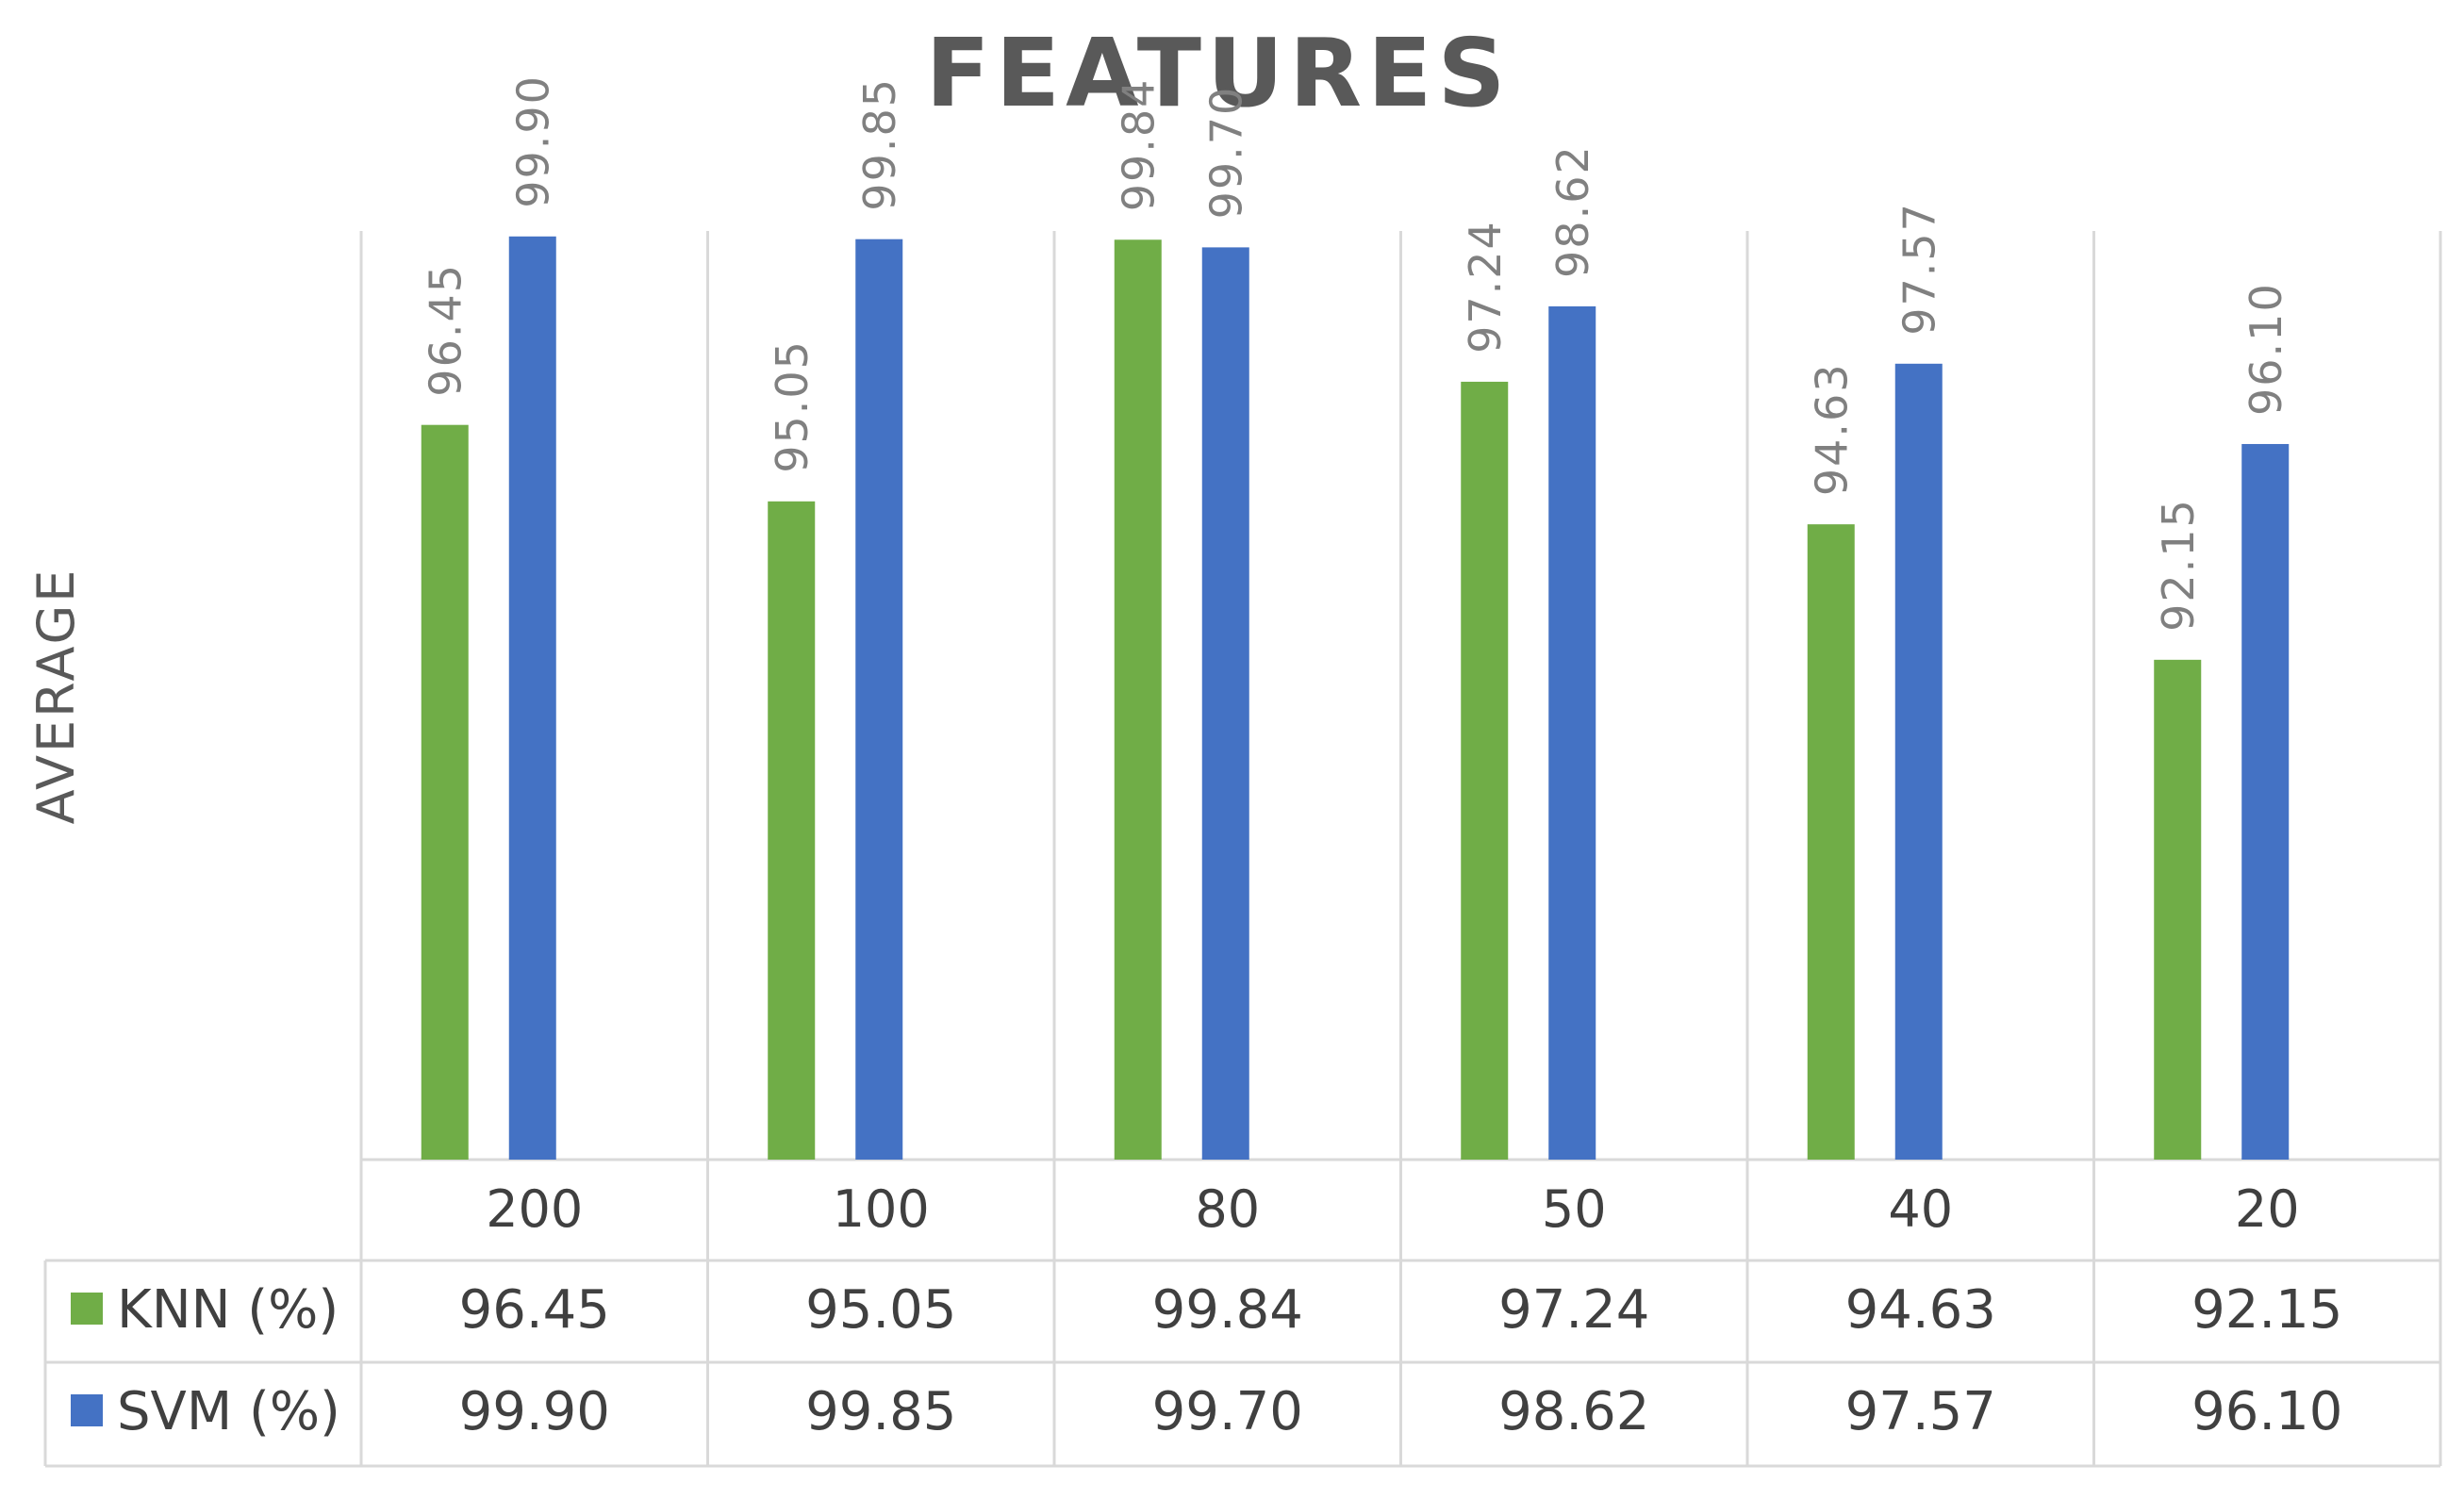  Describe the element at coordinates (1573, 1412) in the screenshot. I see `table-cell-svm: 98.62` at that location.